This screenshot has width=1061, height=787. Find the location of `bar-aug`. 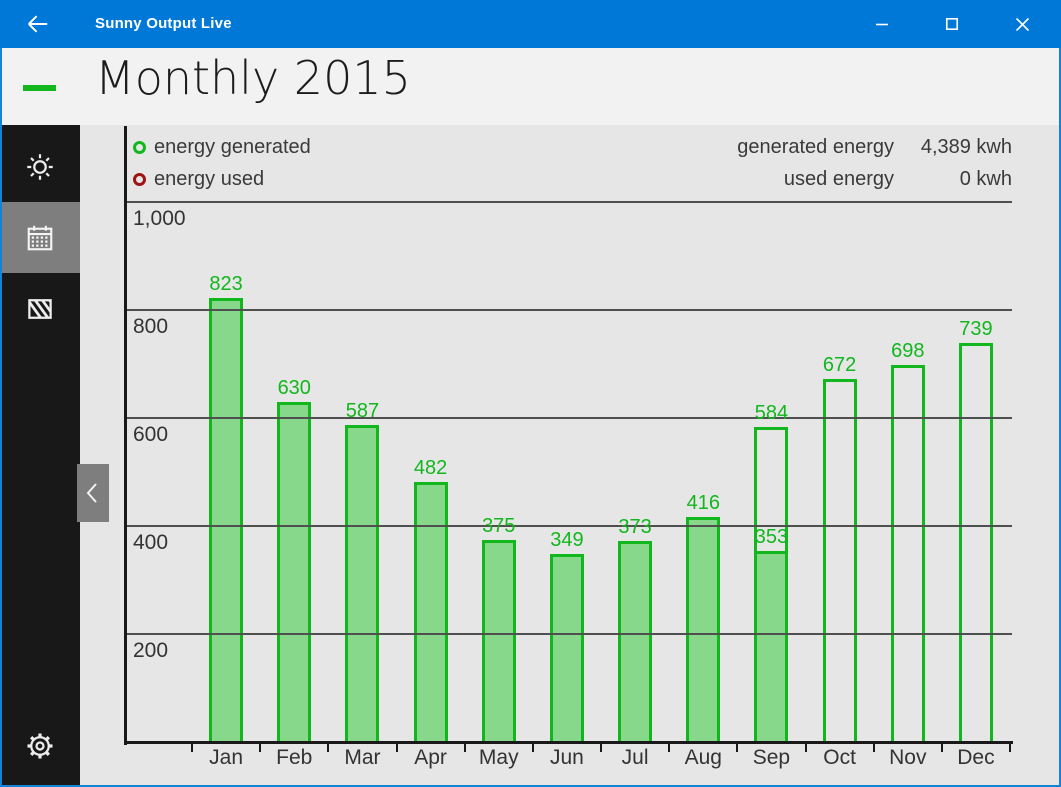

bar-aug is located at coordinates (703, 630).